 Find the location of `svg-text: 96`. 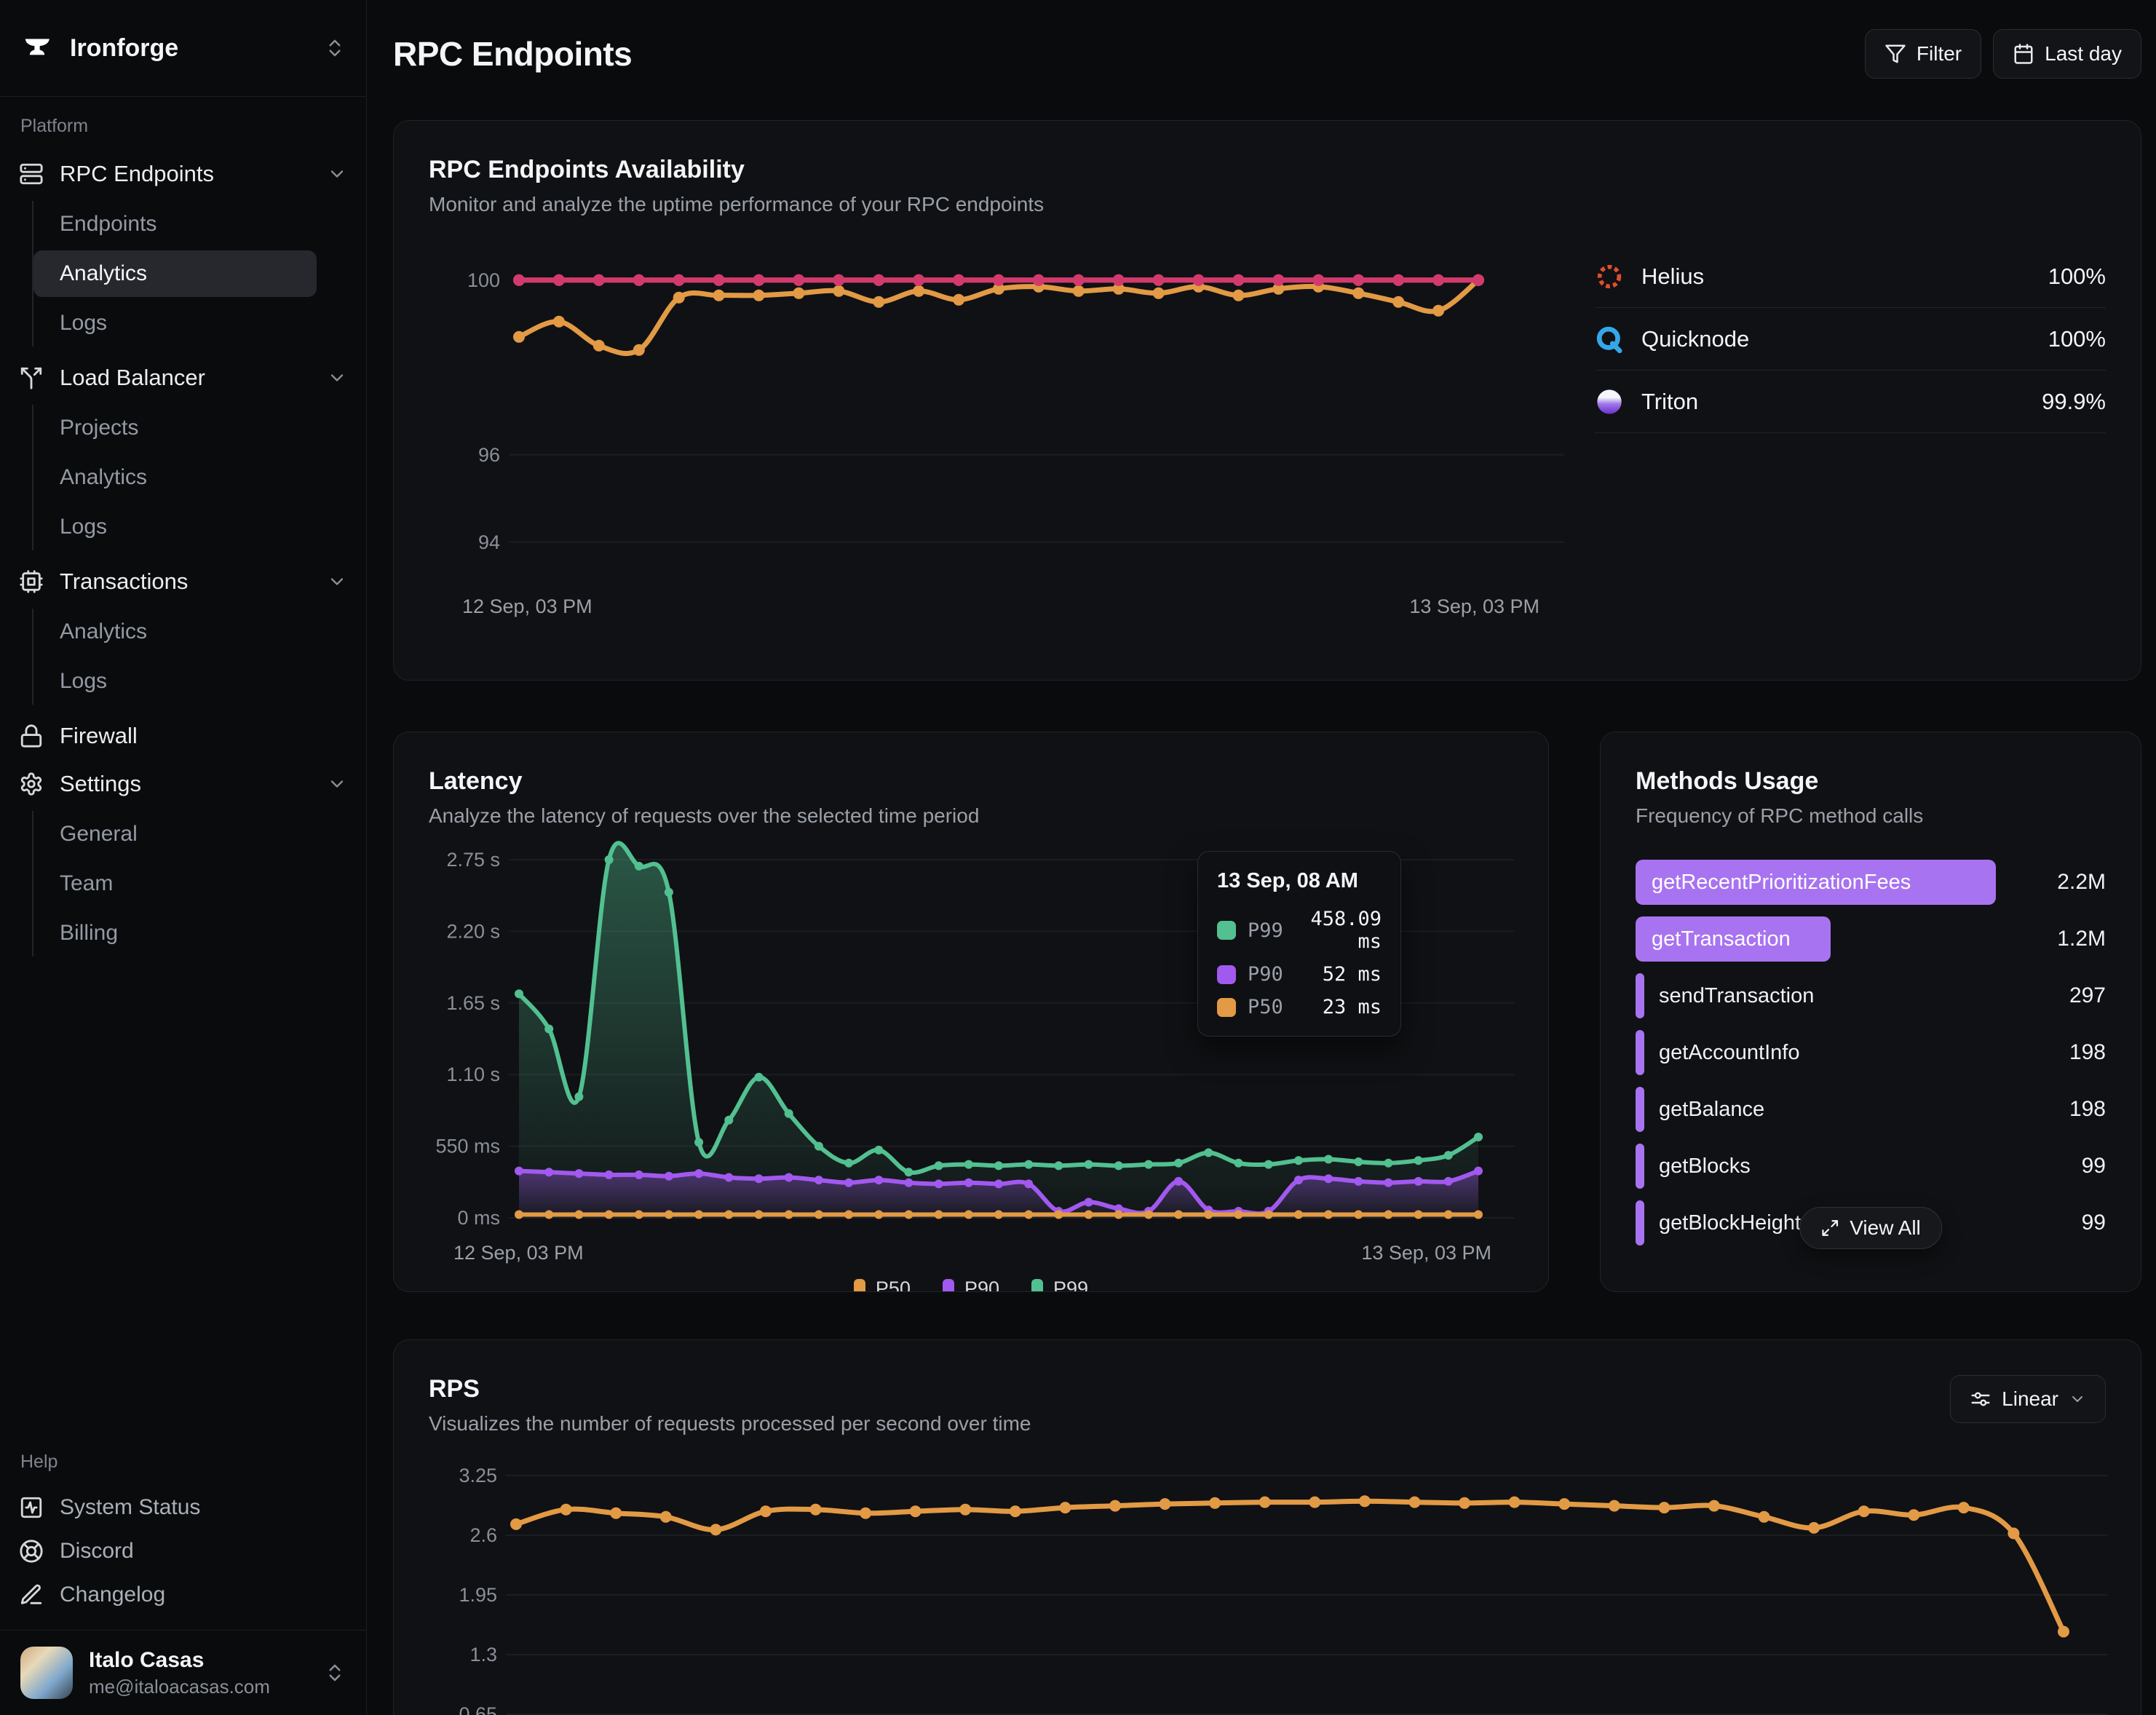

svg-text: 96 is located at coordinates (489, 455).